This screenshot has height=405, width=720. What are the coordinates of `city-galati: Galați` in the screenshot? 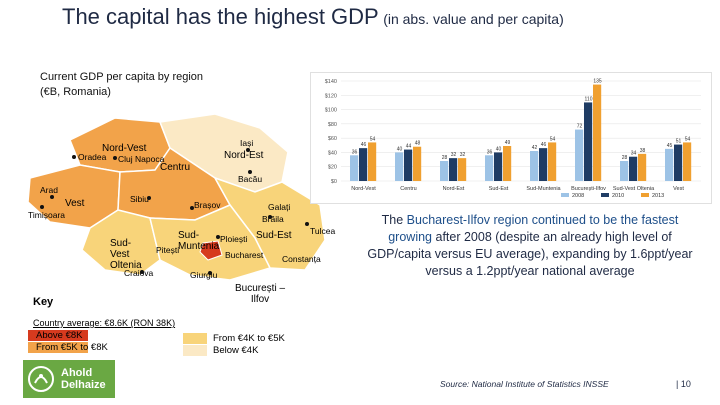 It's located at (279, 207).